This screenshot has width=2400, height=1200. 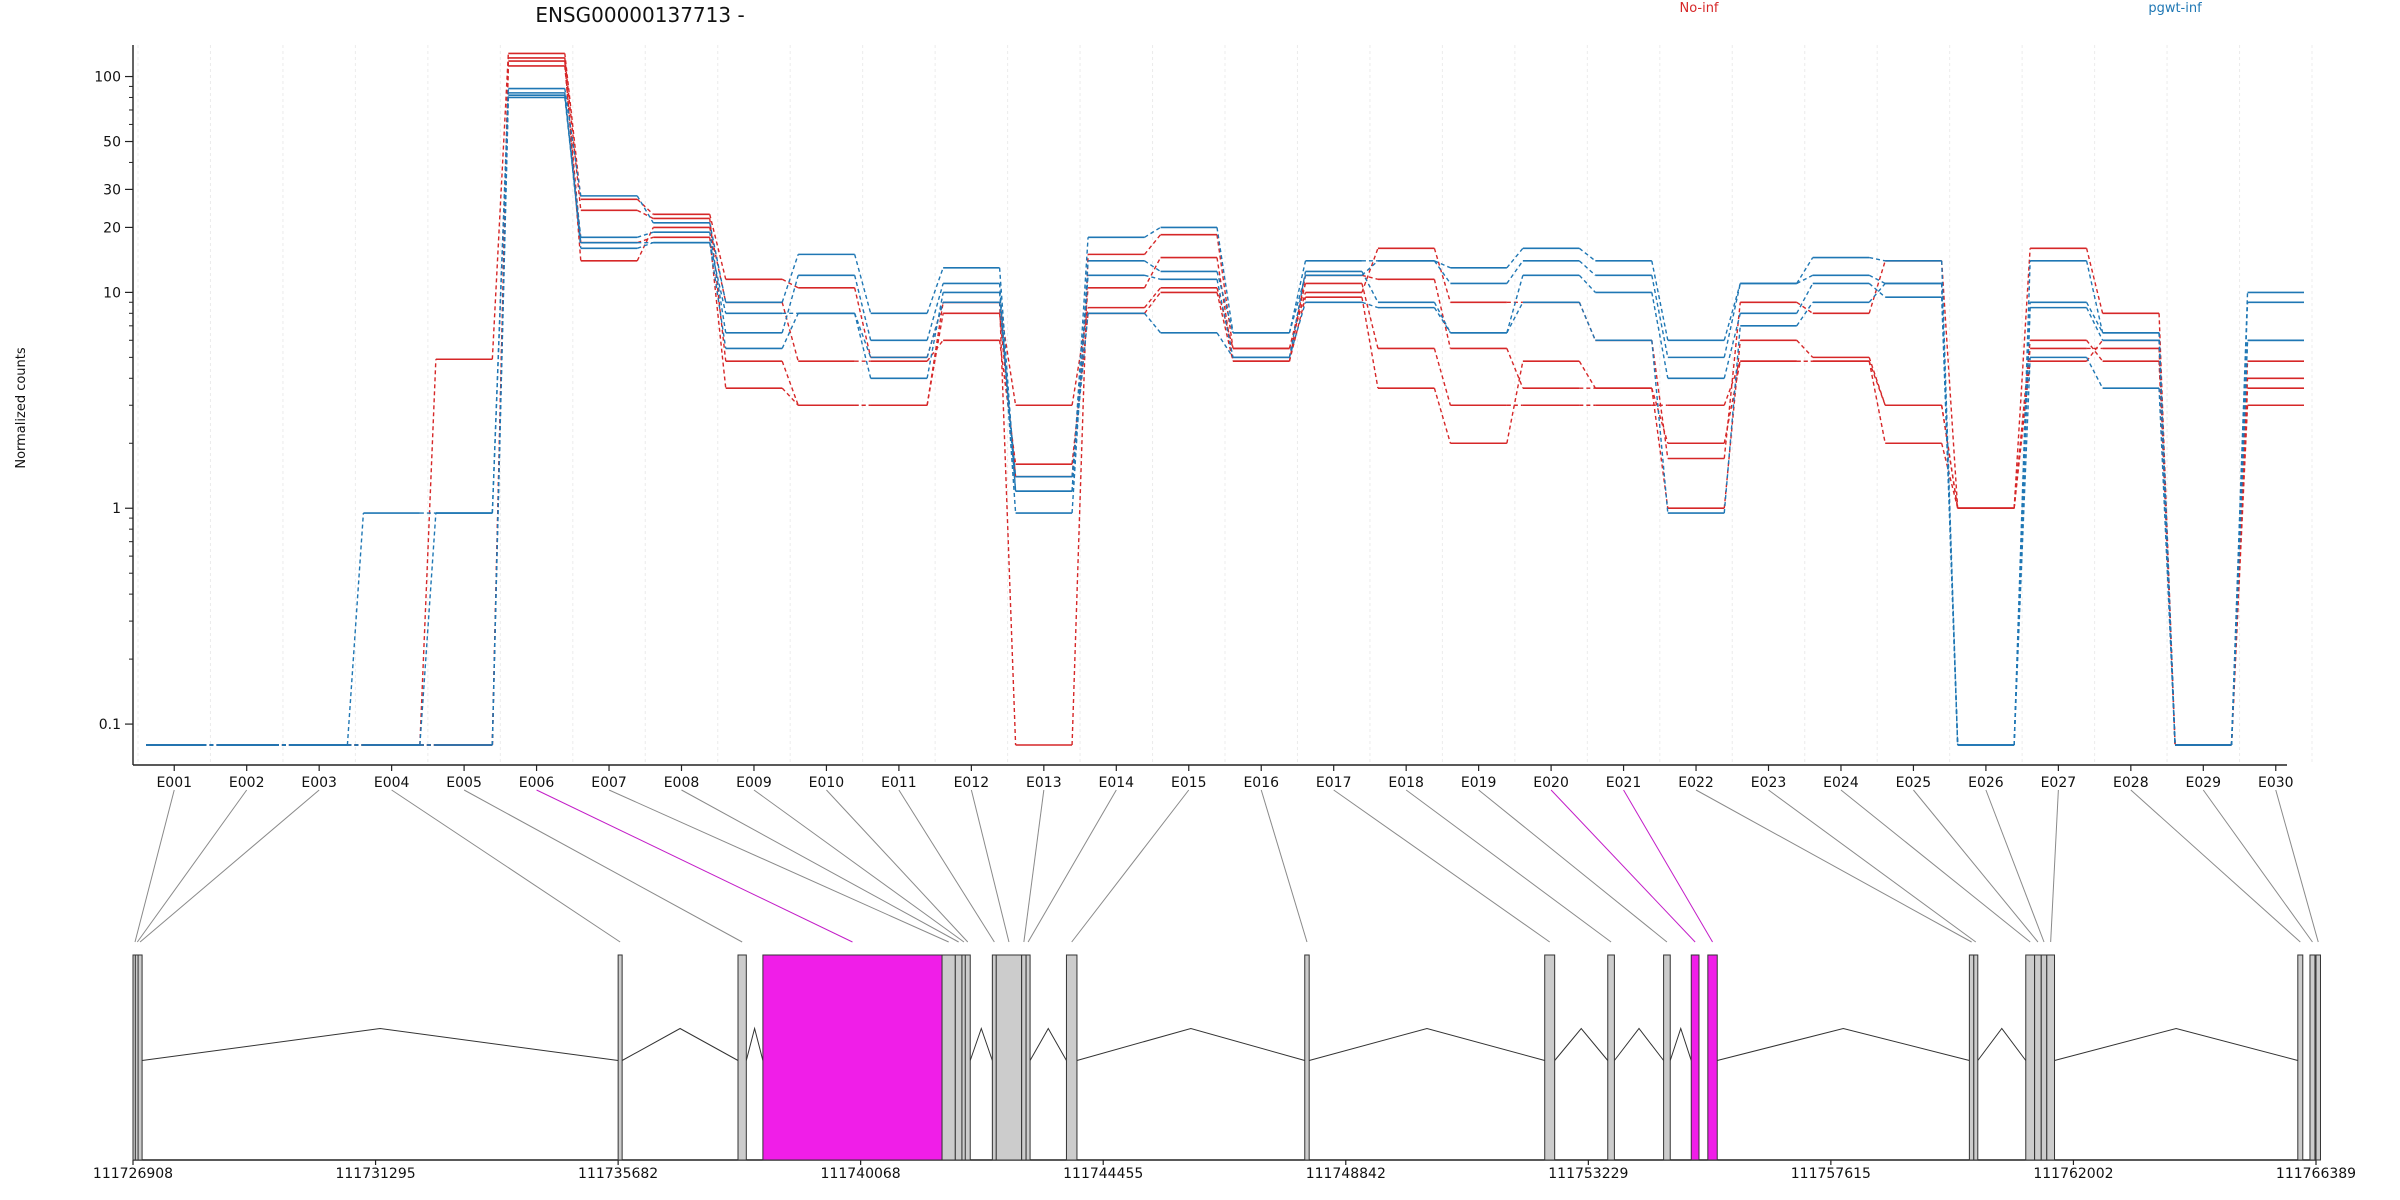 I want to click on genomic-tick-label: 111762002, so click(x=2073, y=1174).